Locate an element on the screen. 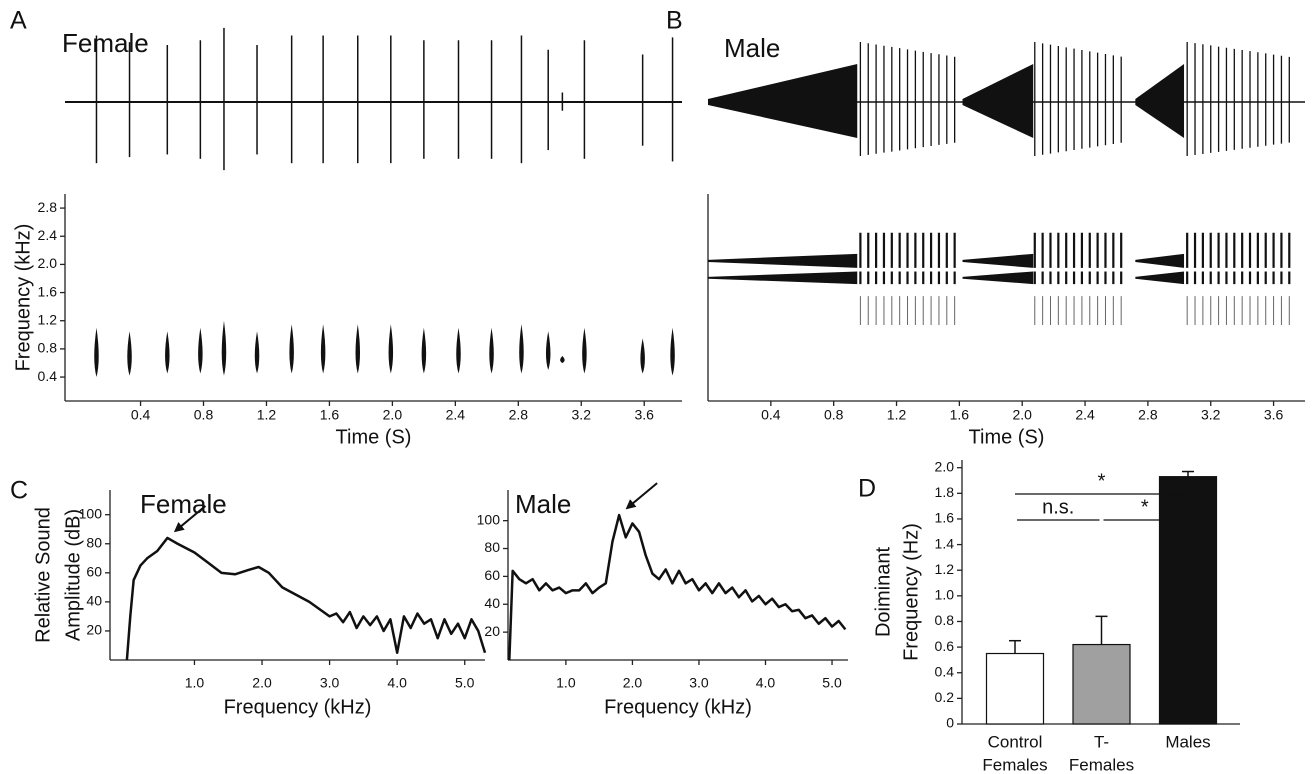 Image resolution: width=1312 pixels, height=774 pixels. waveform-buildup is located at coordinates (783, 101).